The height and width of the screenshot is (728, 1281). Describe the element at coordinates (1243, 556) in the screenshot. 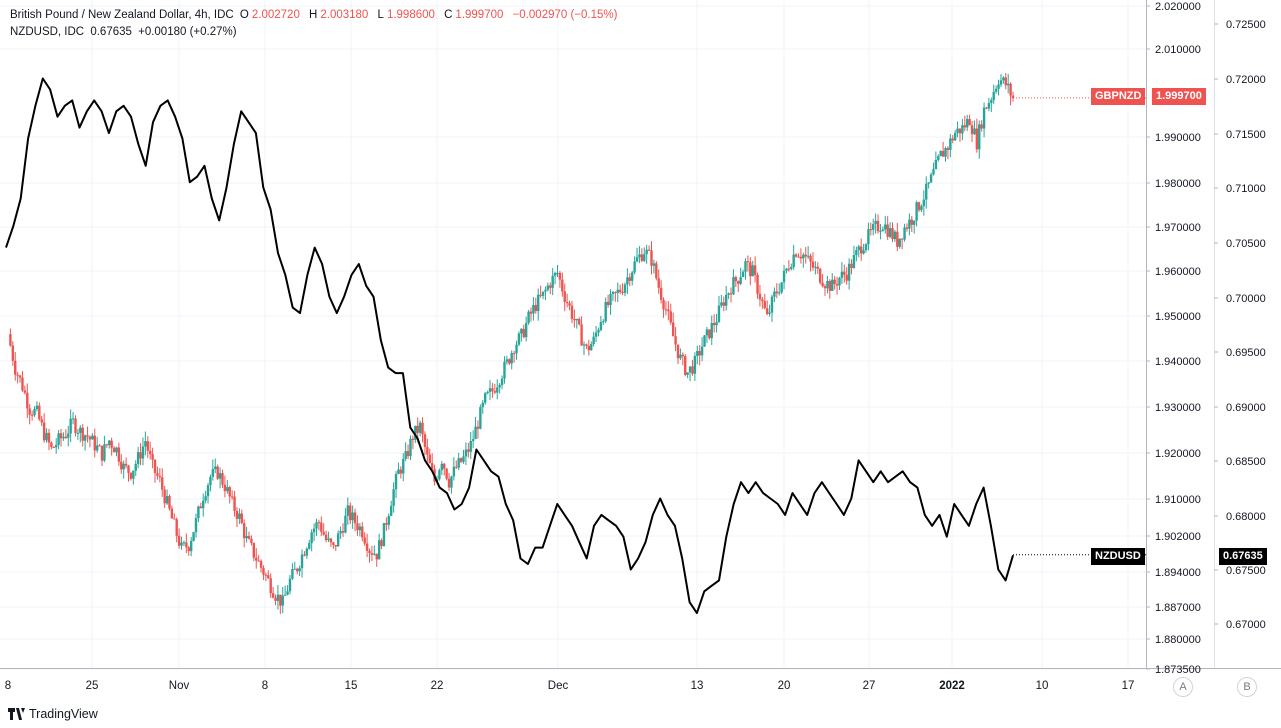

I see `nzdusd-price-tag-value: 0.67635` at that location.